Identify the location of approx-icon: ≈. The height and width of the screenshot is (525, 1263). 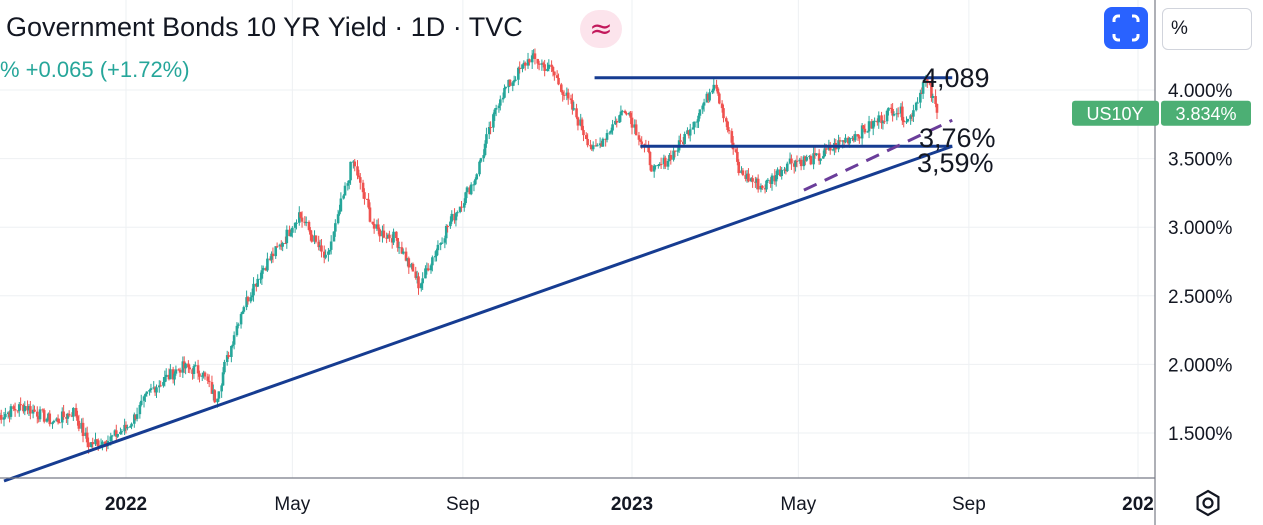
(601, 29).